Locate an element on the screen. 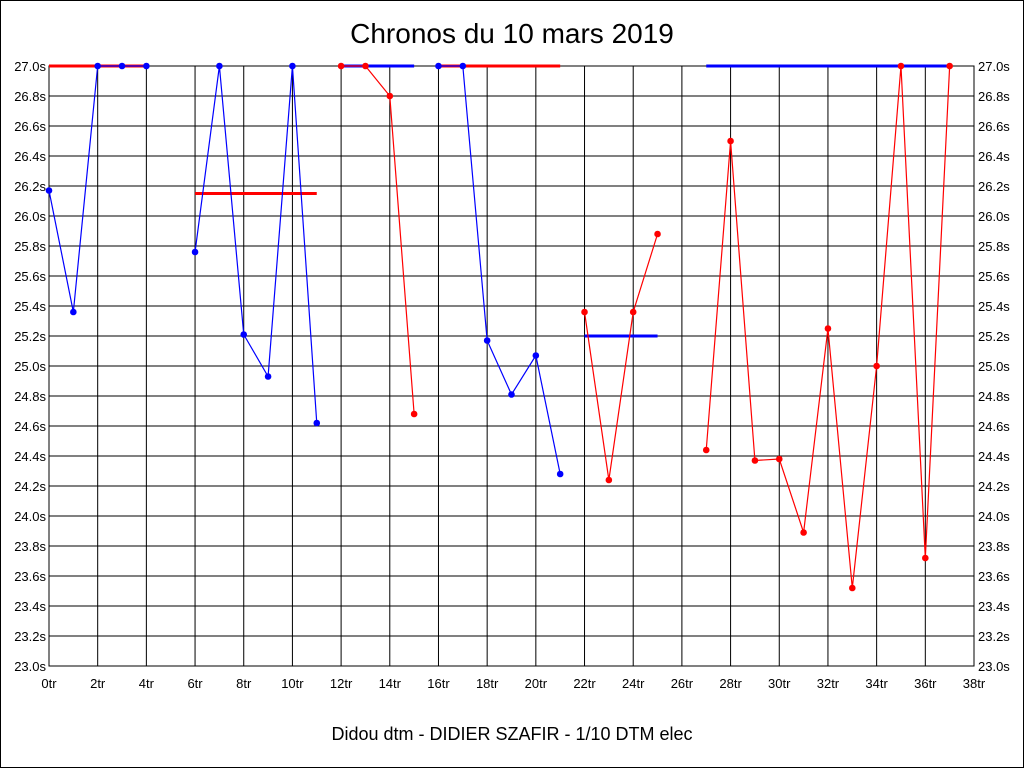 The height and width of the screenshot is (768, 1024). y-tick-label-left-1: 26.8s is located at coordinates (30, 96).